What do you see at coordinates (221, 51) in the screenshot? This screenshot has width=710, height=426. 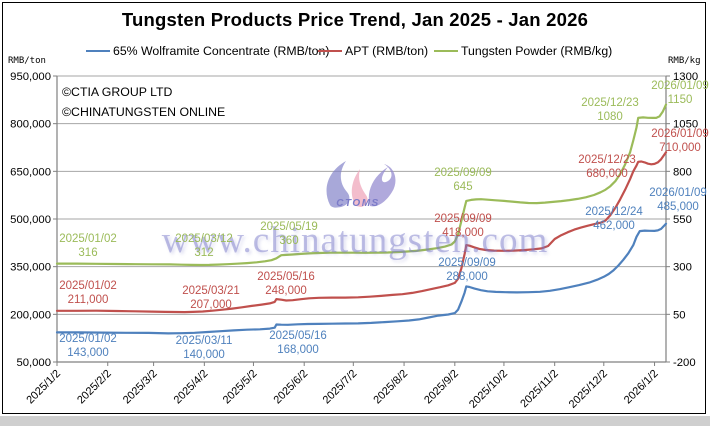 I see `legend-label-wolframite: 65% Wolframite Concentrate (RMB/ton)` at bounding box center [221, 51].